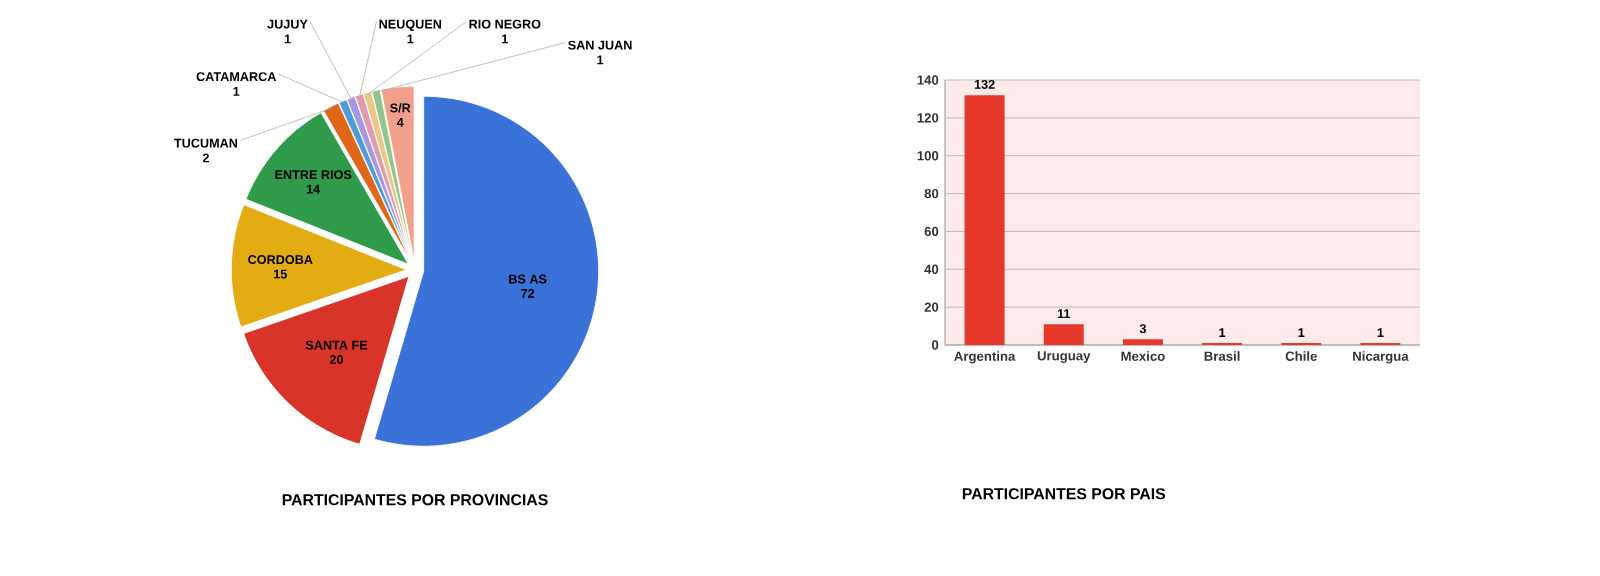 This screenshot has width=1600, height=576. Describe the element at coordinates (600, 45) in the screenshot. I see `slice-label: SAN JUAN` at that location.